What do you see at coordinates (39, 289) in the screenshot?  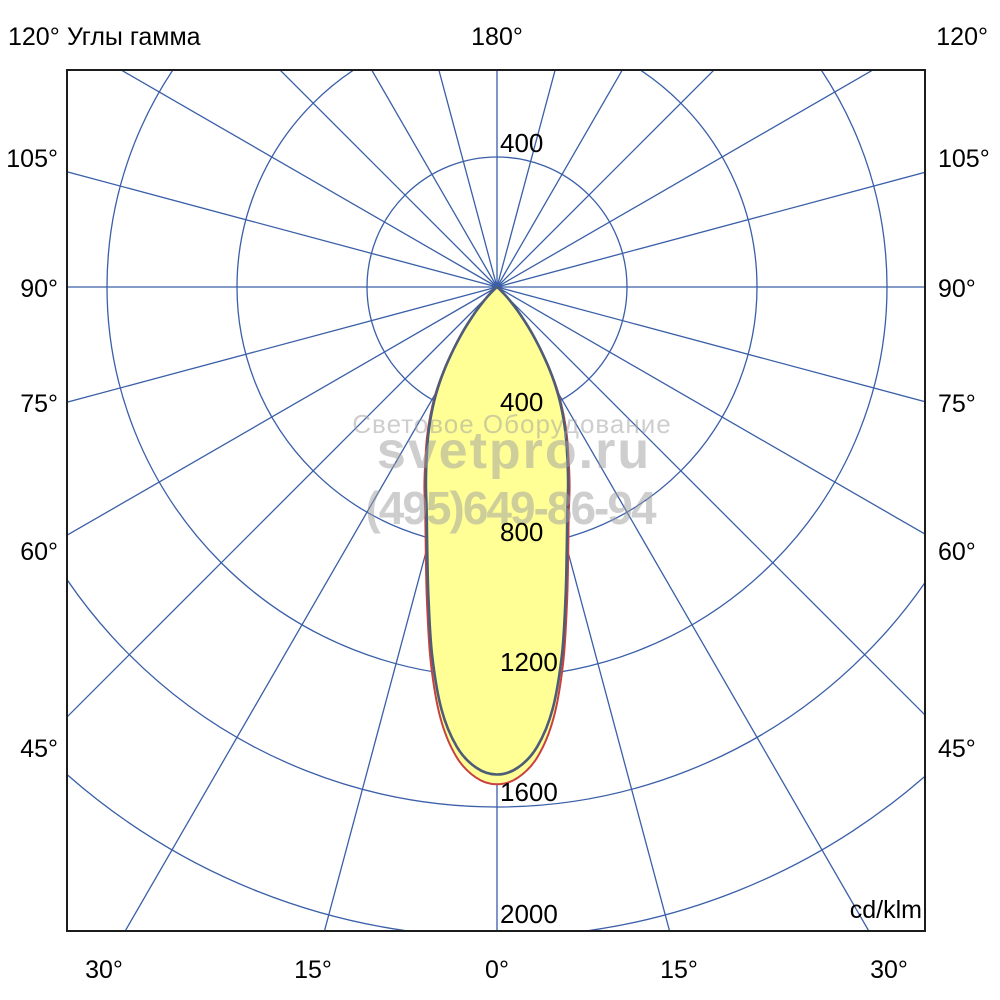 I see `gamma-angle-label-left: 90°` at bounding box center [39, 289].